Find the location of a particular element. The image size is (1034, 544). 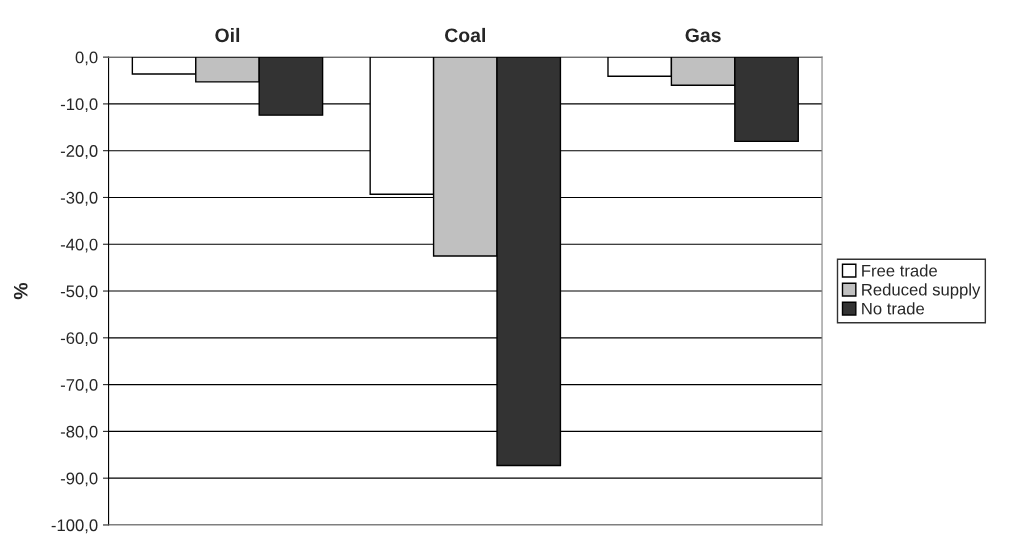

y-tick-label: -50,0 is located at coordinates (79, 292).